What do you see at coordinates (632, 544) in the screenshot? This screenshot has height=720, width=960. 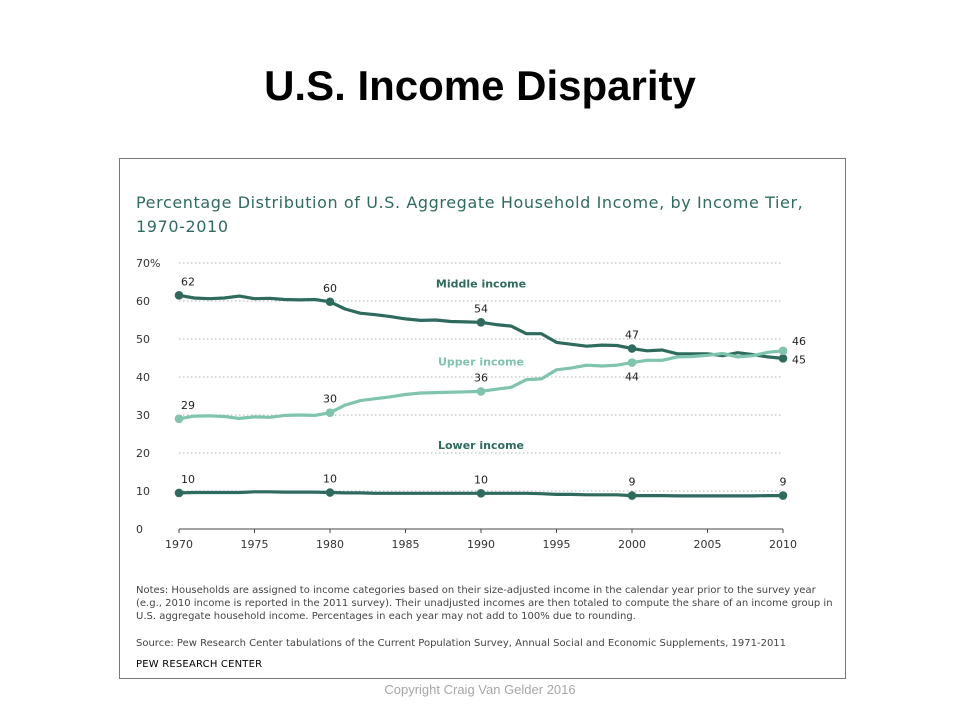 I see `x-tick-label: 2000` at bounding box center [632, 544].